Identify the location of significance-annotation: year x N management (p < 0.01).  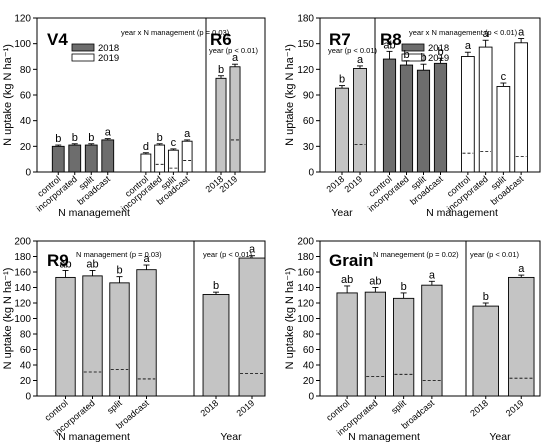
(463, 32).